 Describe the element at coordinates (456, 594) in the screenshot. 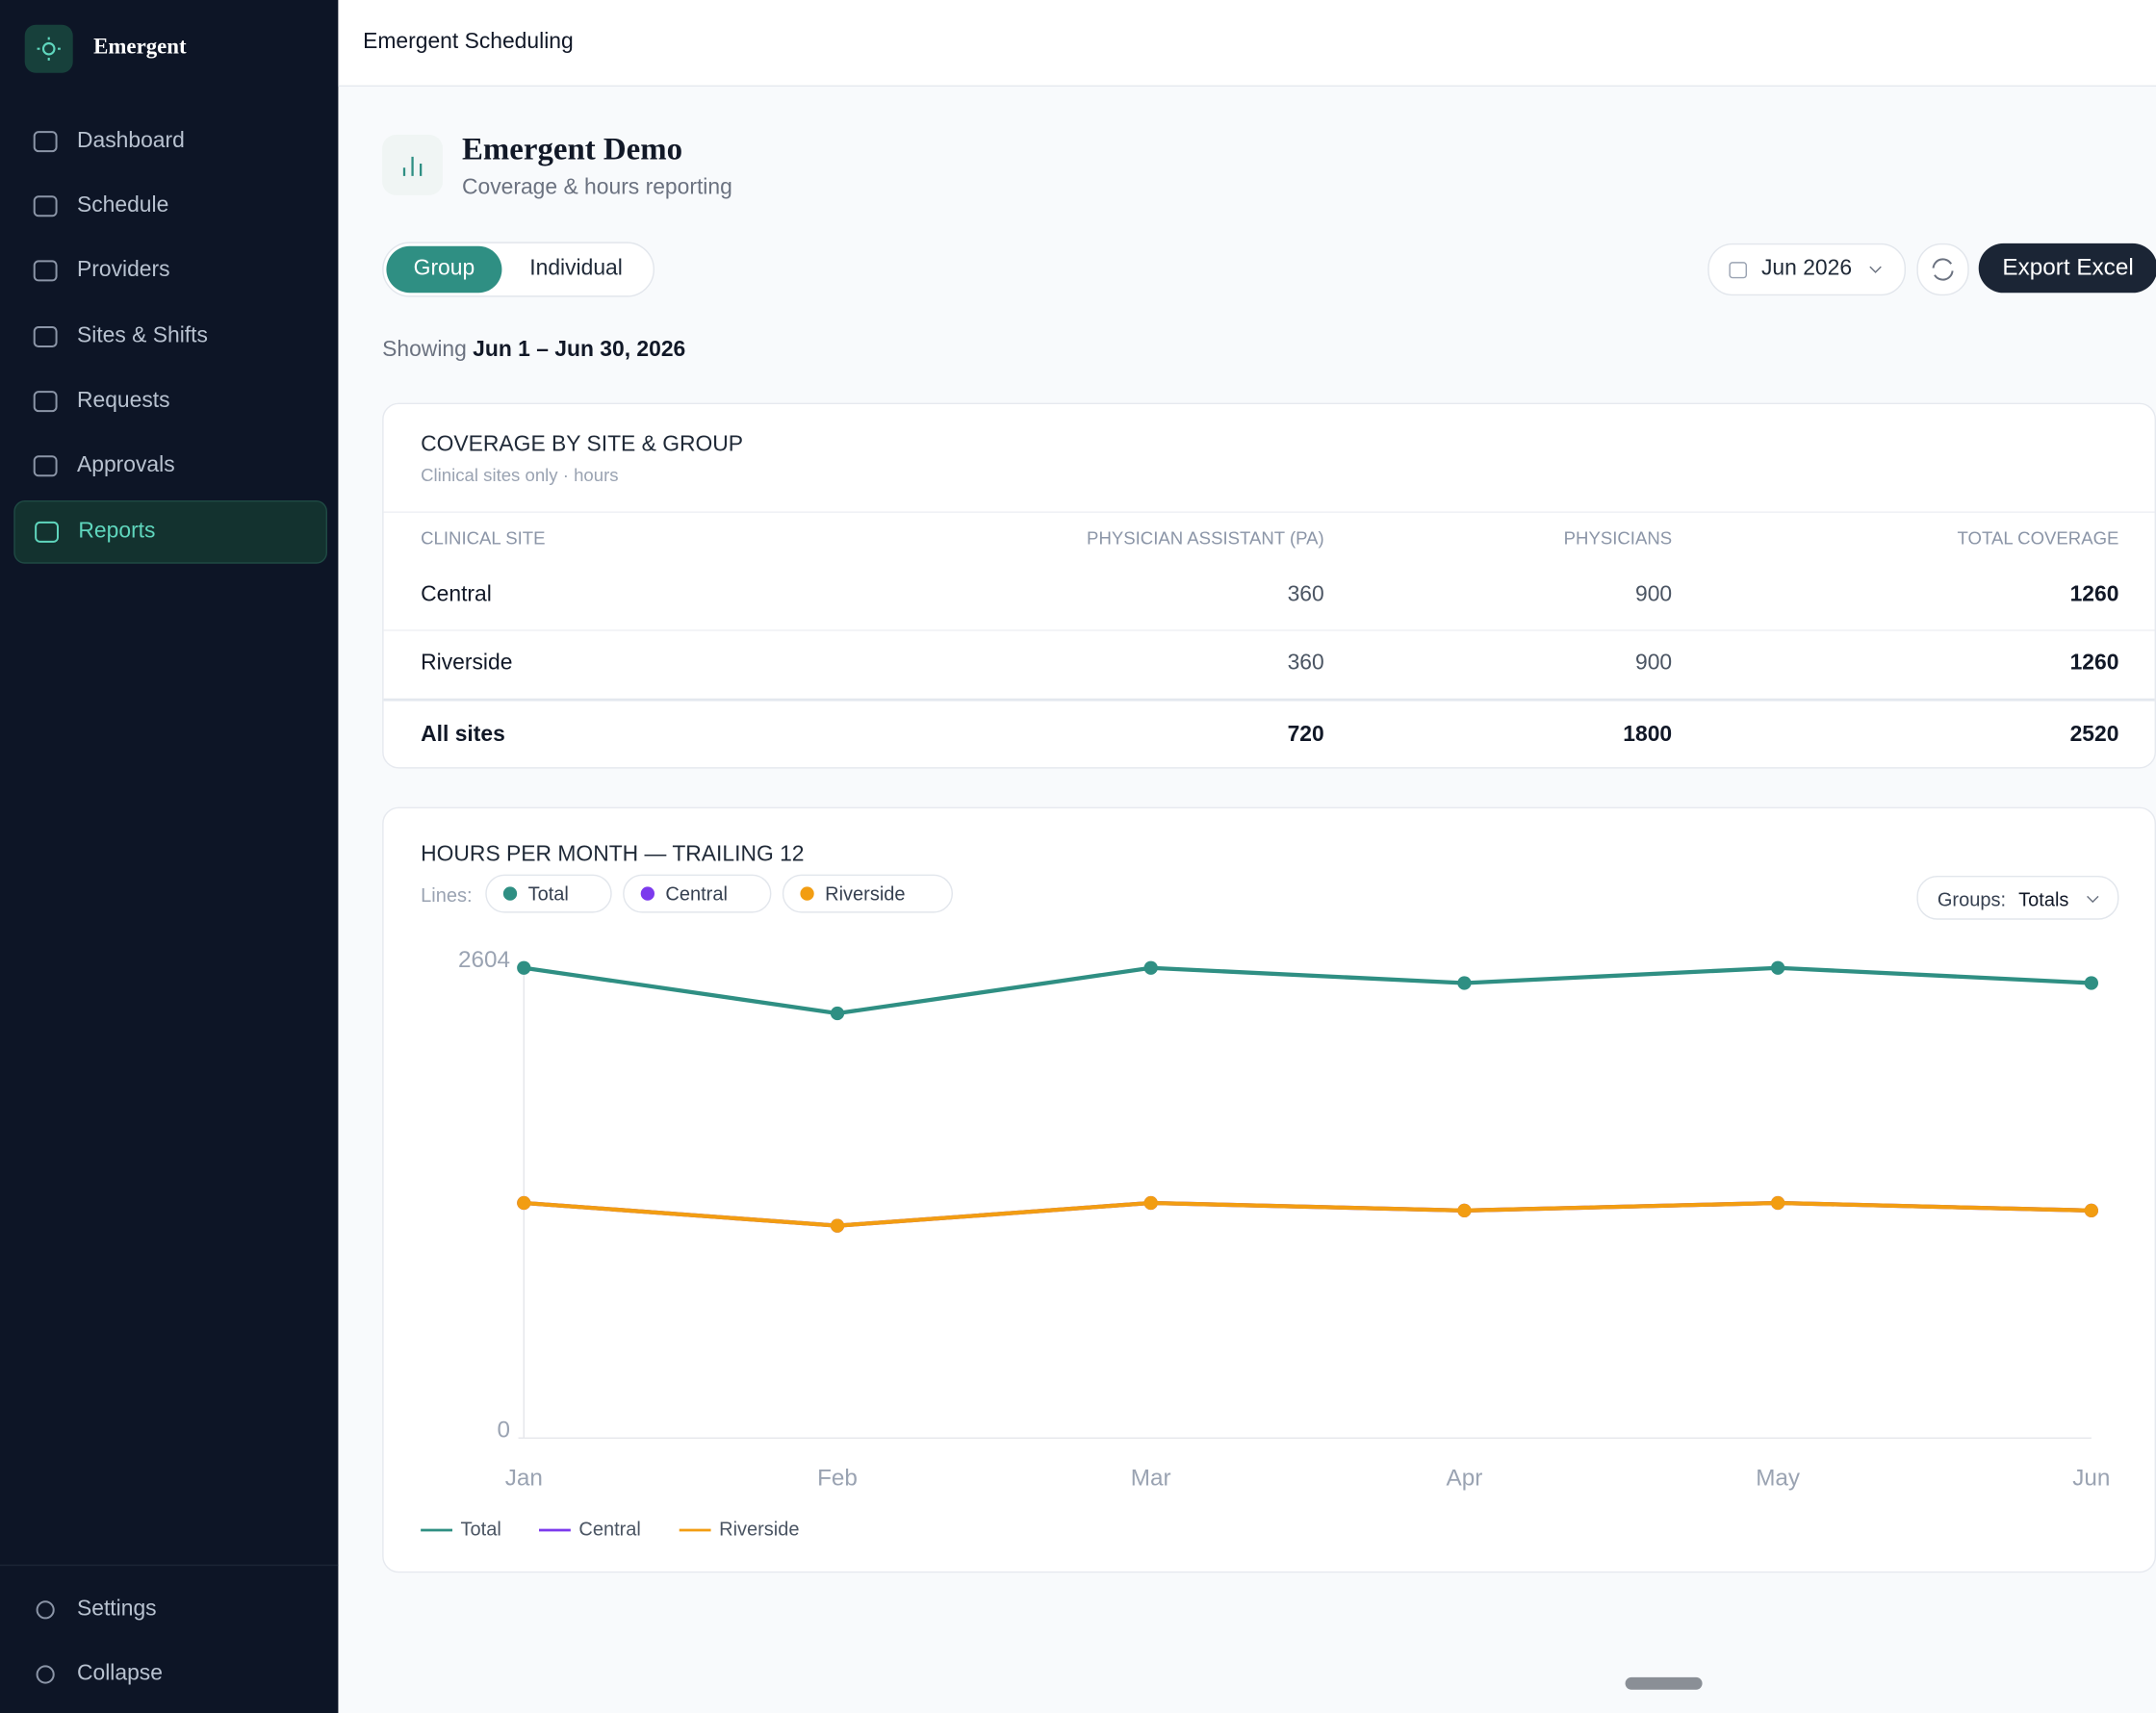

I see `table-cell: Central` at that location.